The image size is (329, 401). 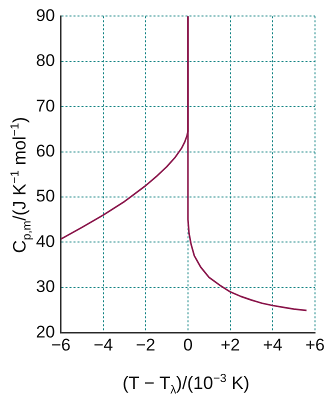 What do you see at coordinates (230, 344) in the screenshot?
I see `x-tick-label: +2` at bounding box center [230, 344].